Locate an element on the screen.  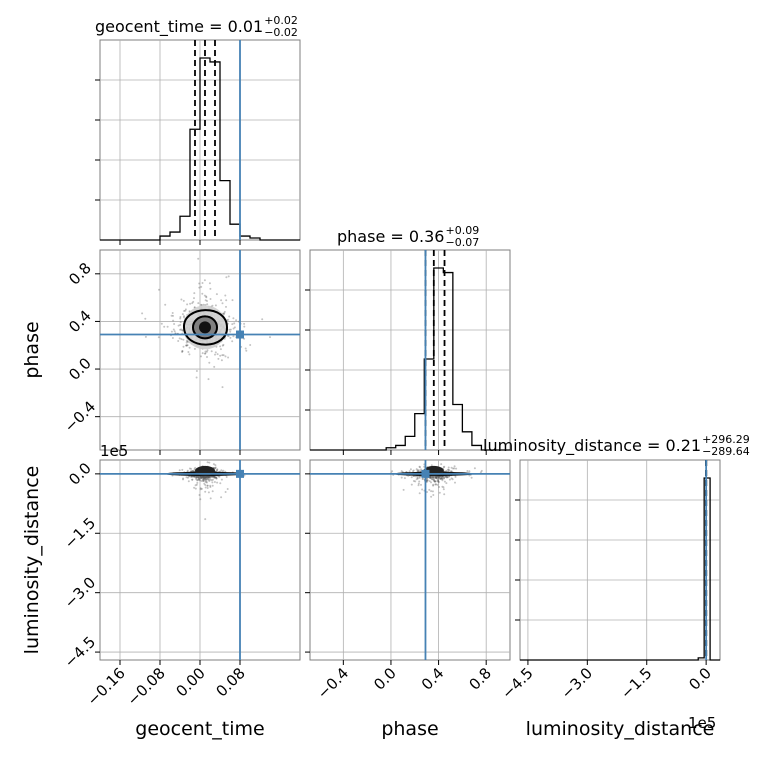
title-upper-error: +296.29 is located at coordinates (726, 439).